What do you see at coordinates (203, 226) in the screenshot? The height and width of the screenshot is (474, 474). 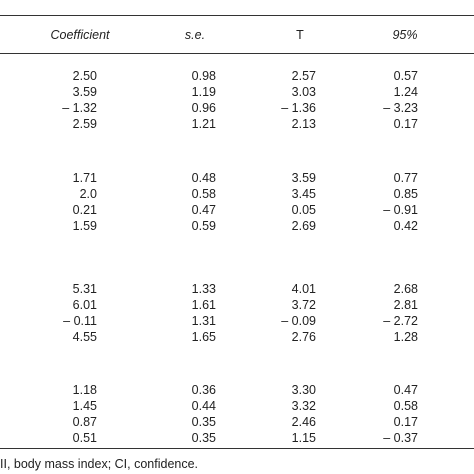 I see `table-cell: 0.59` at bounding box center [203, 226].